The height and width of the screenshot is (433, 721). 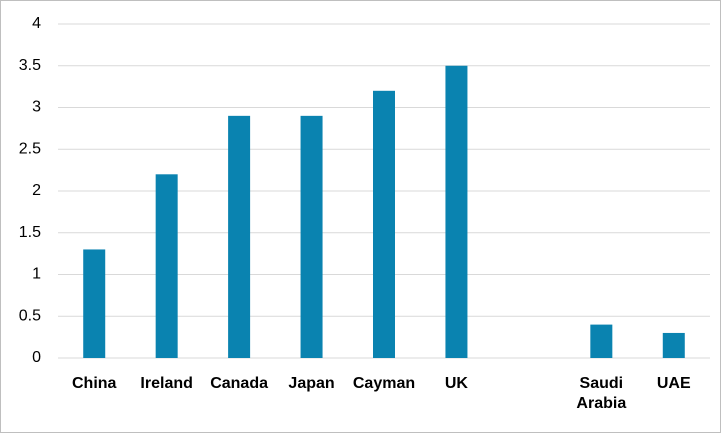 What do you see at coordinates (36, 23) in the screenshot?
I see `y-tick-label: 4` at bounding box center [36, 23].